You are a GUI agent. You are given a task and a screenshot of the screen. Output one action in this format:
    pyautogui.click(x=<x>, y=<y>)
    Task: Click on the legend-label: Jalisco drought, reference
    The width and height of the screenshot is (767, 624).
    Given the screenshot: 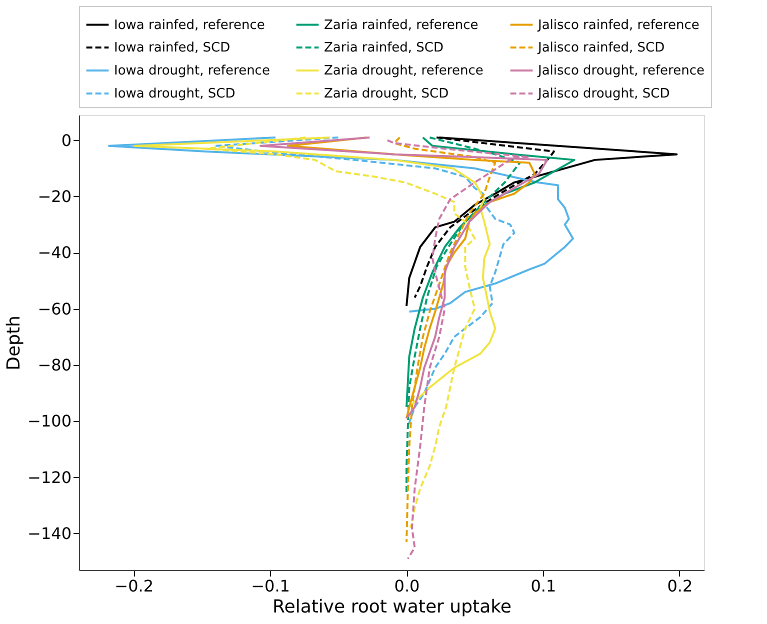 What is the action you would take?
    pyautogui.click(x=620, y=71)
    